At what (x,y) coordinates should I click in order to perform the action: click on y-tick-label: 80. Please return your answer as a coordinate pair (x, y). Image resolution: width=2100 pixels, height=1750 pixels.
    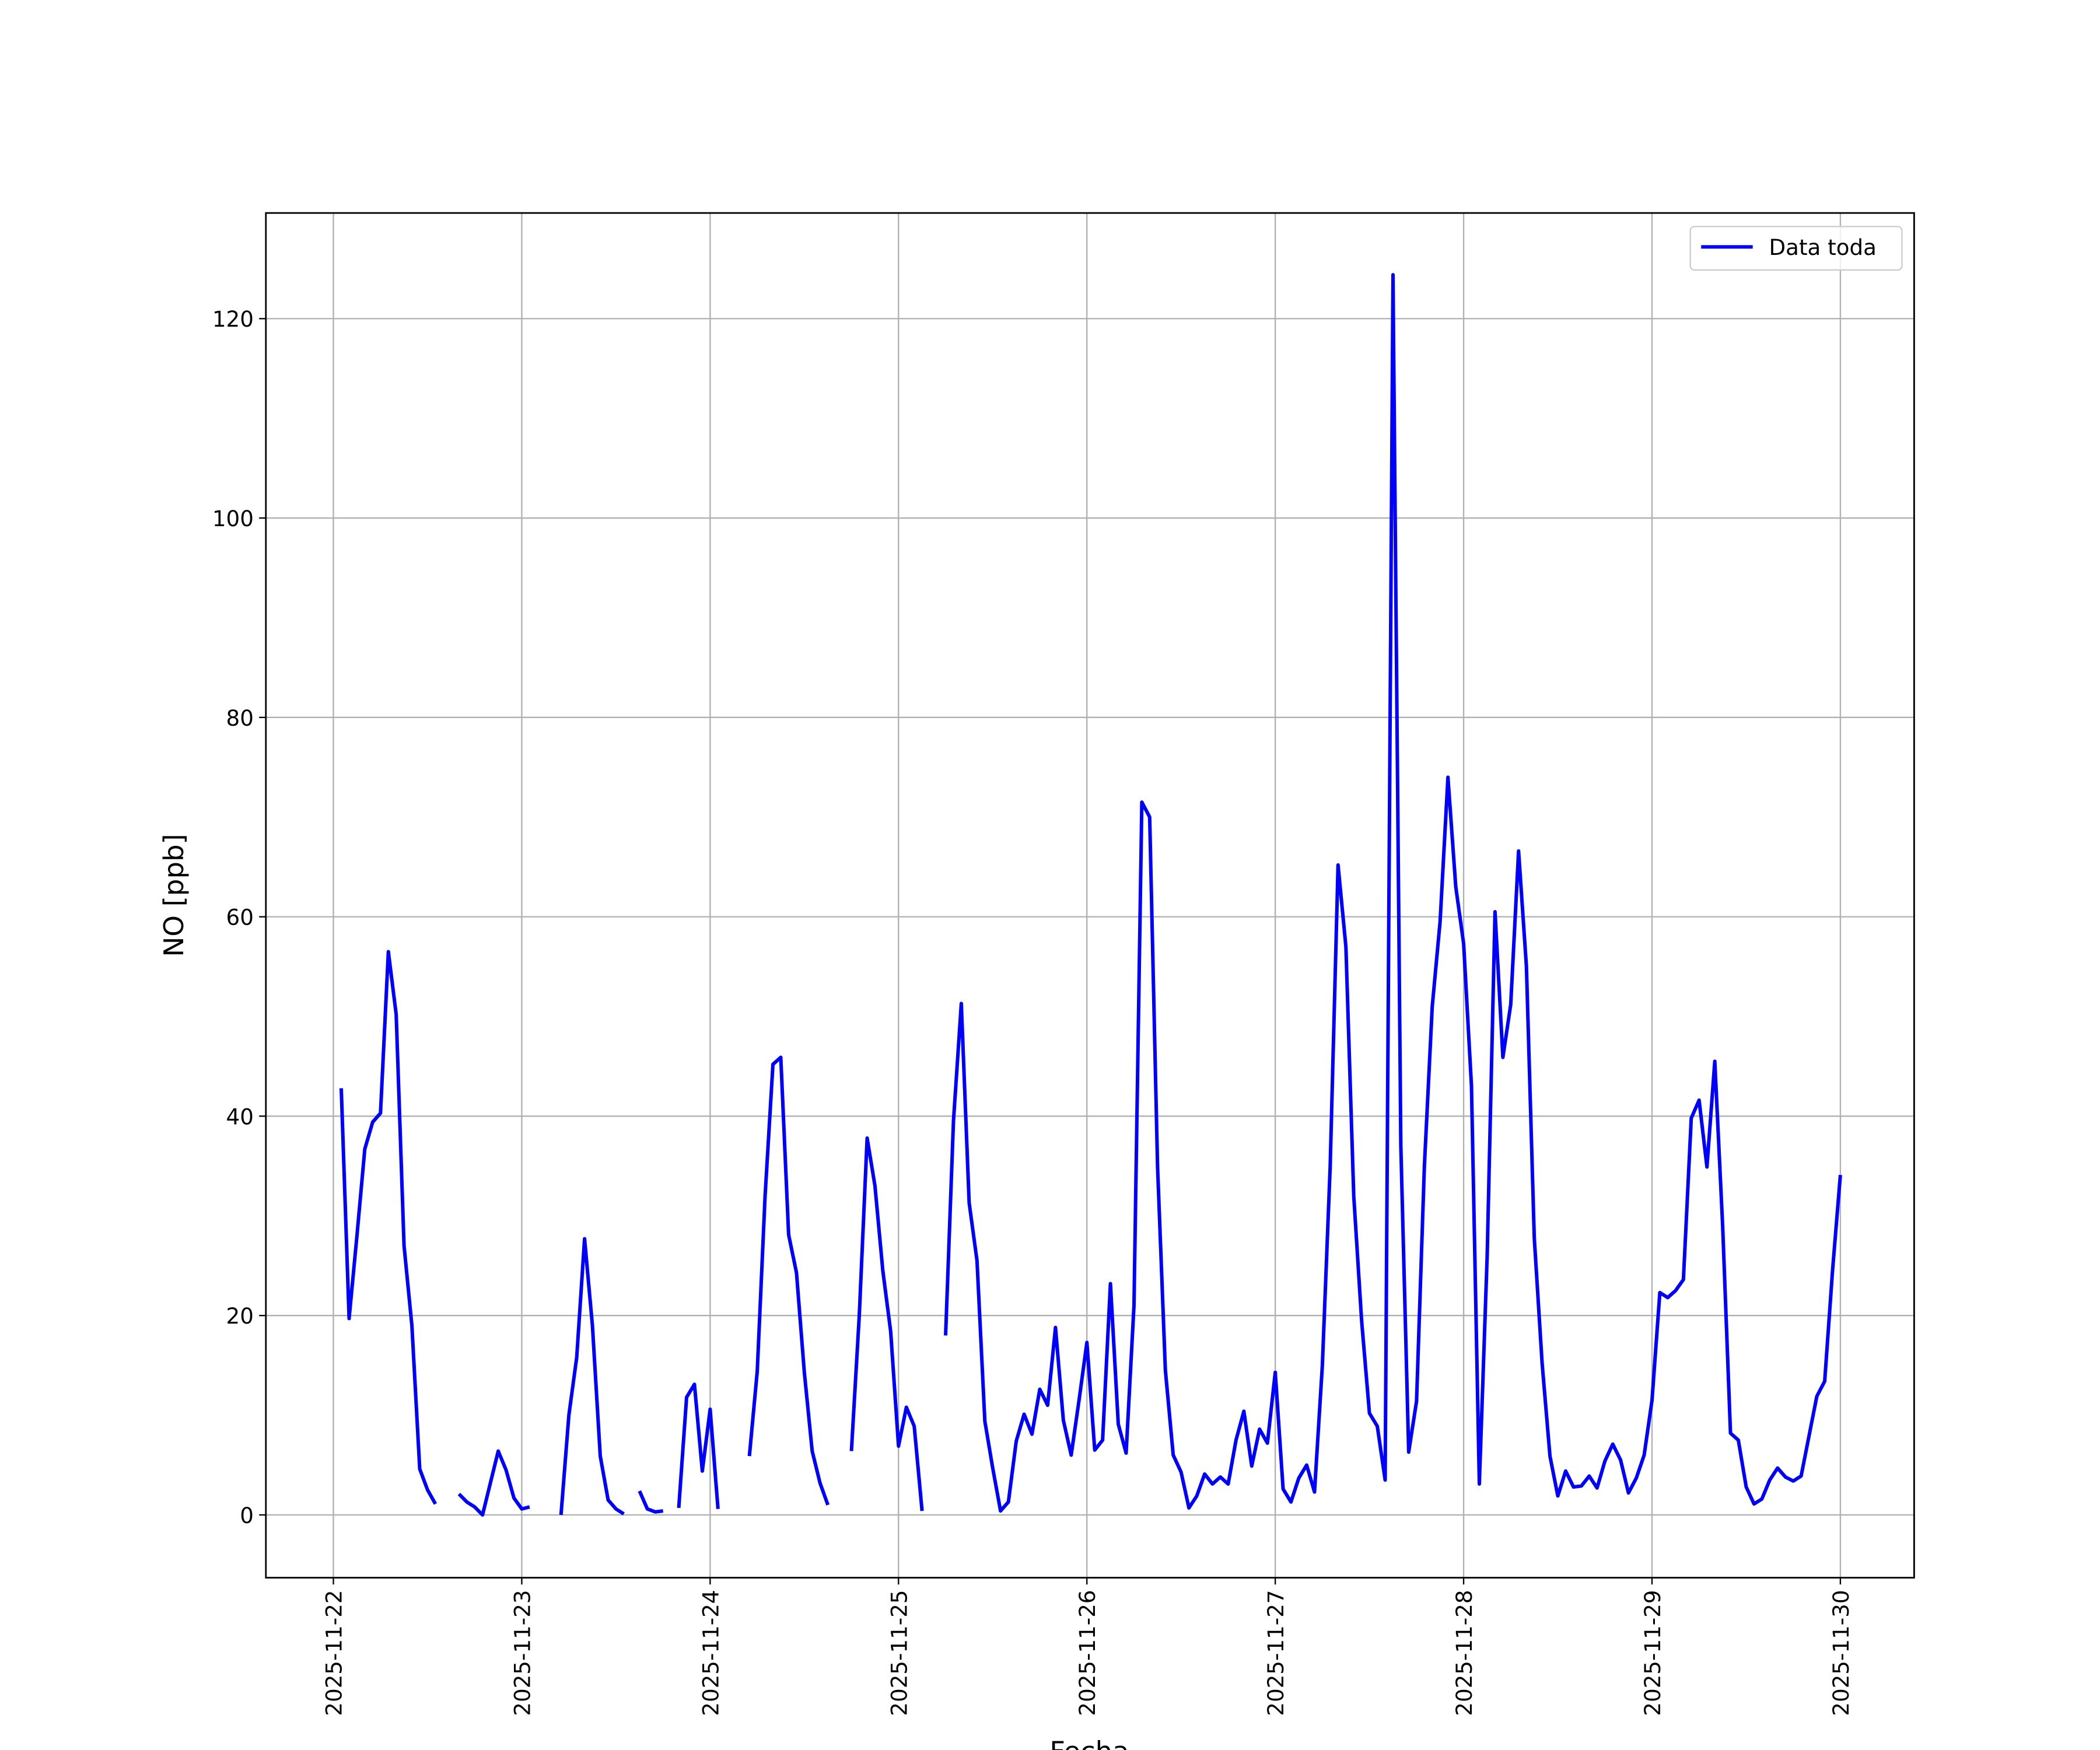
    Looking at the image, I should click on (240, 718).